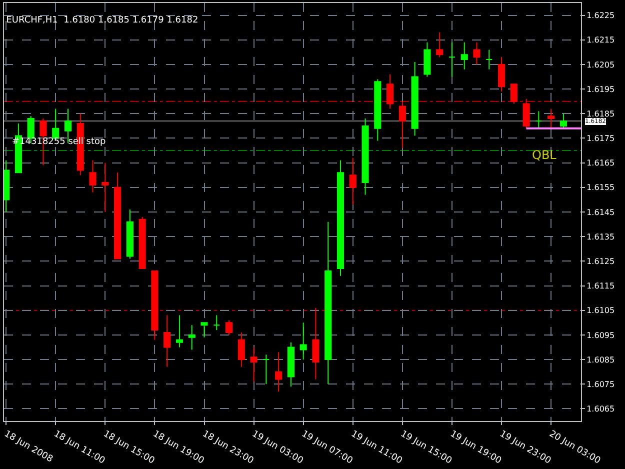  Describe the element at coordinates (600, 384) in the screenshot. I see `y-tick-label: 1.6075` at that location.